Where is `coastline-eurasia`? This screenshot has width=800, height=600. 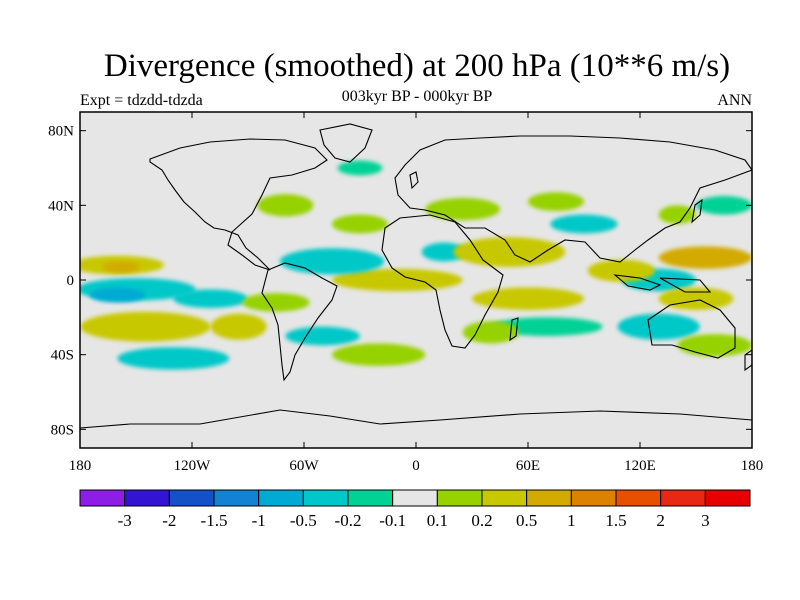 coastline-eurasia is located at coordinates (573, 199).